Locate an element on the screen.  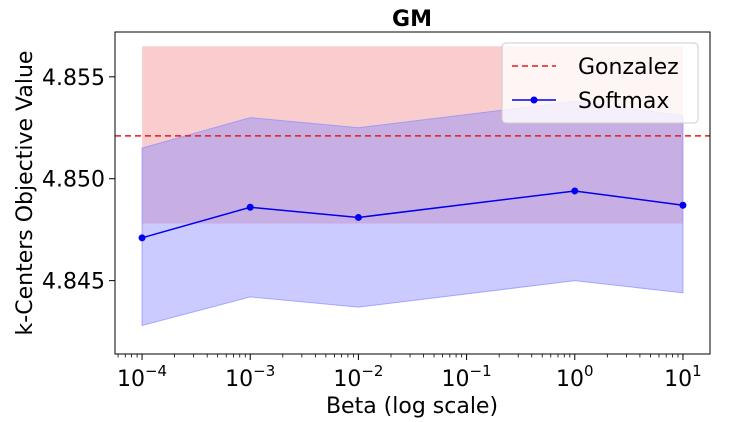
chart-title: GM is located at coordinates (412, 19).